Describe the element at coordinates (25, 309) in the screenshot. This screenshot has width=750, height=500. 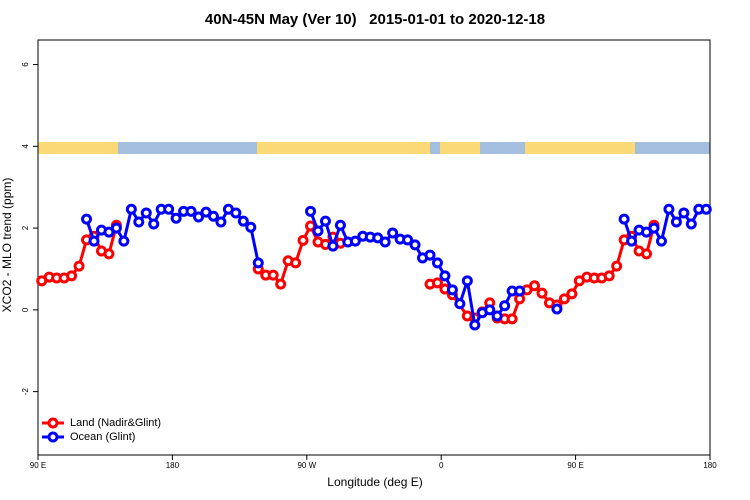
I see `y-tick-label: 0` at that location.